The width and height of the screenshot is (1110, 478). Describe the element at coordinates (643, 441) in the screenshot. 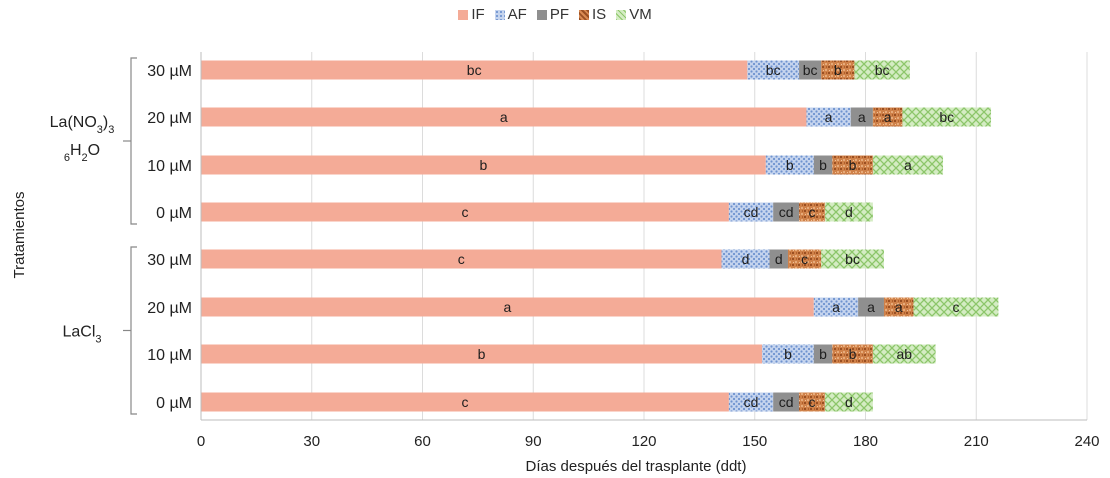

I see `x-tick-label: 120` at that location.